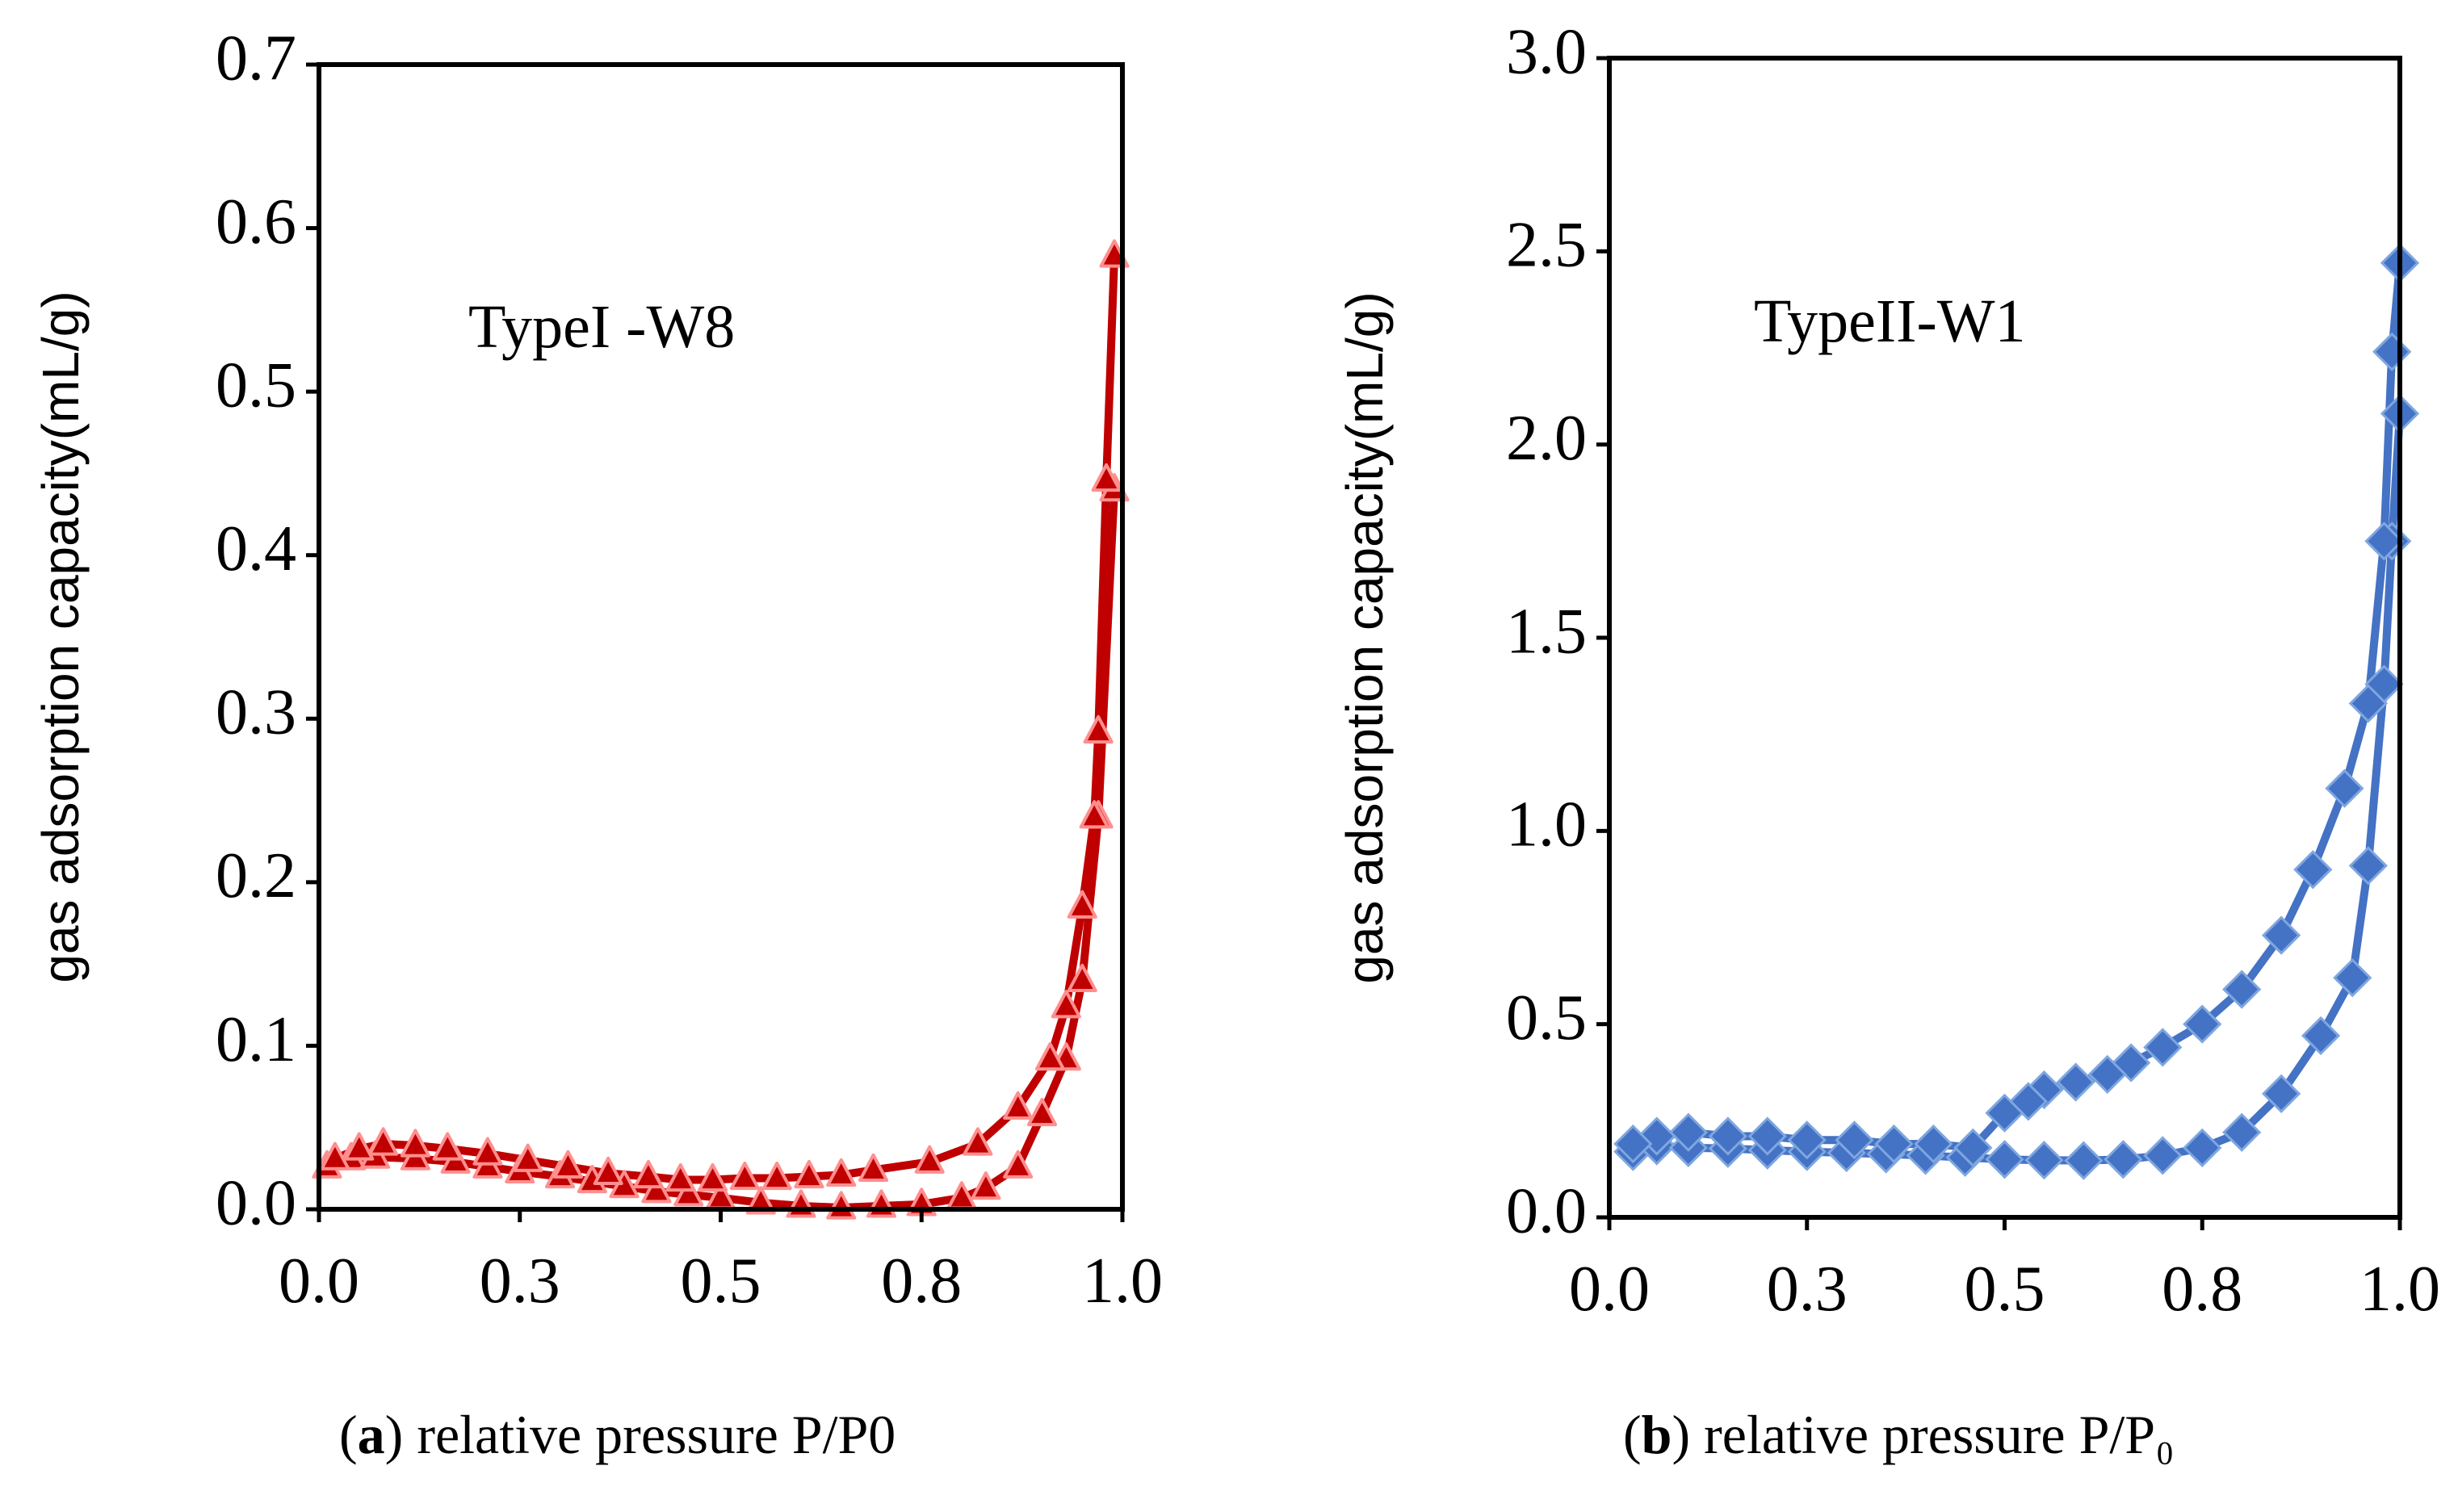 The image size is (2458, 1512). What do you see at coordinates (371, 1434) in the screenshot?
I see `caption-letter: a` at bounding box center [371, 1434].